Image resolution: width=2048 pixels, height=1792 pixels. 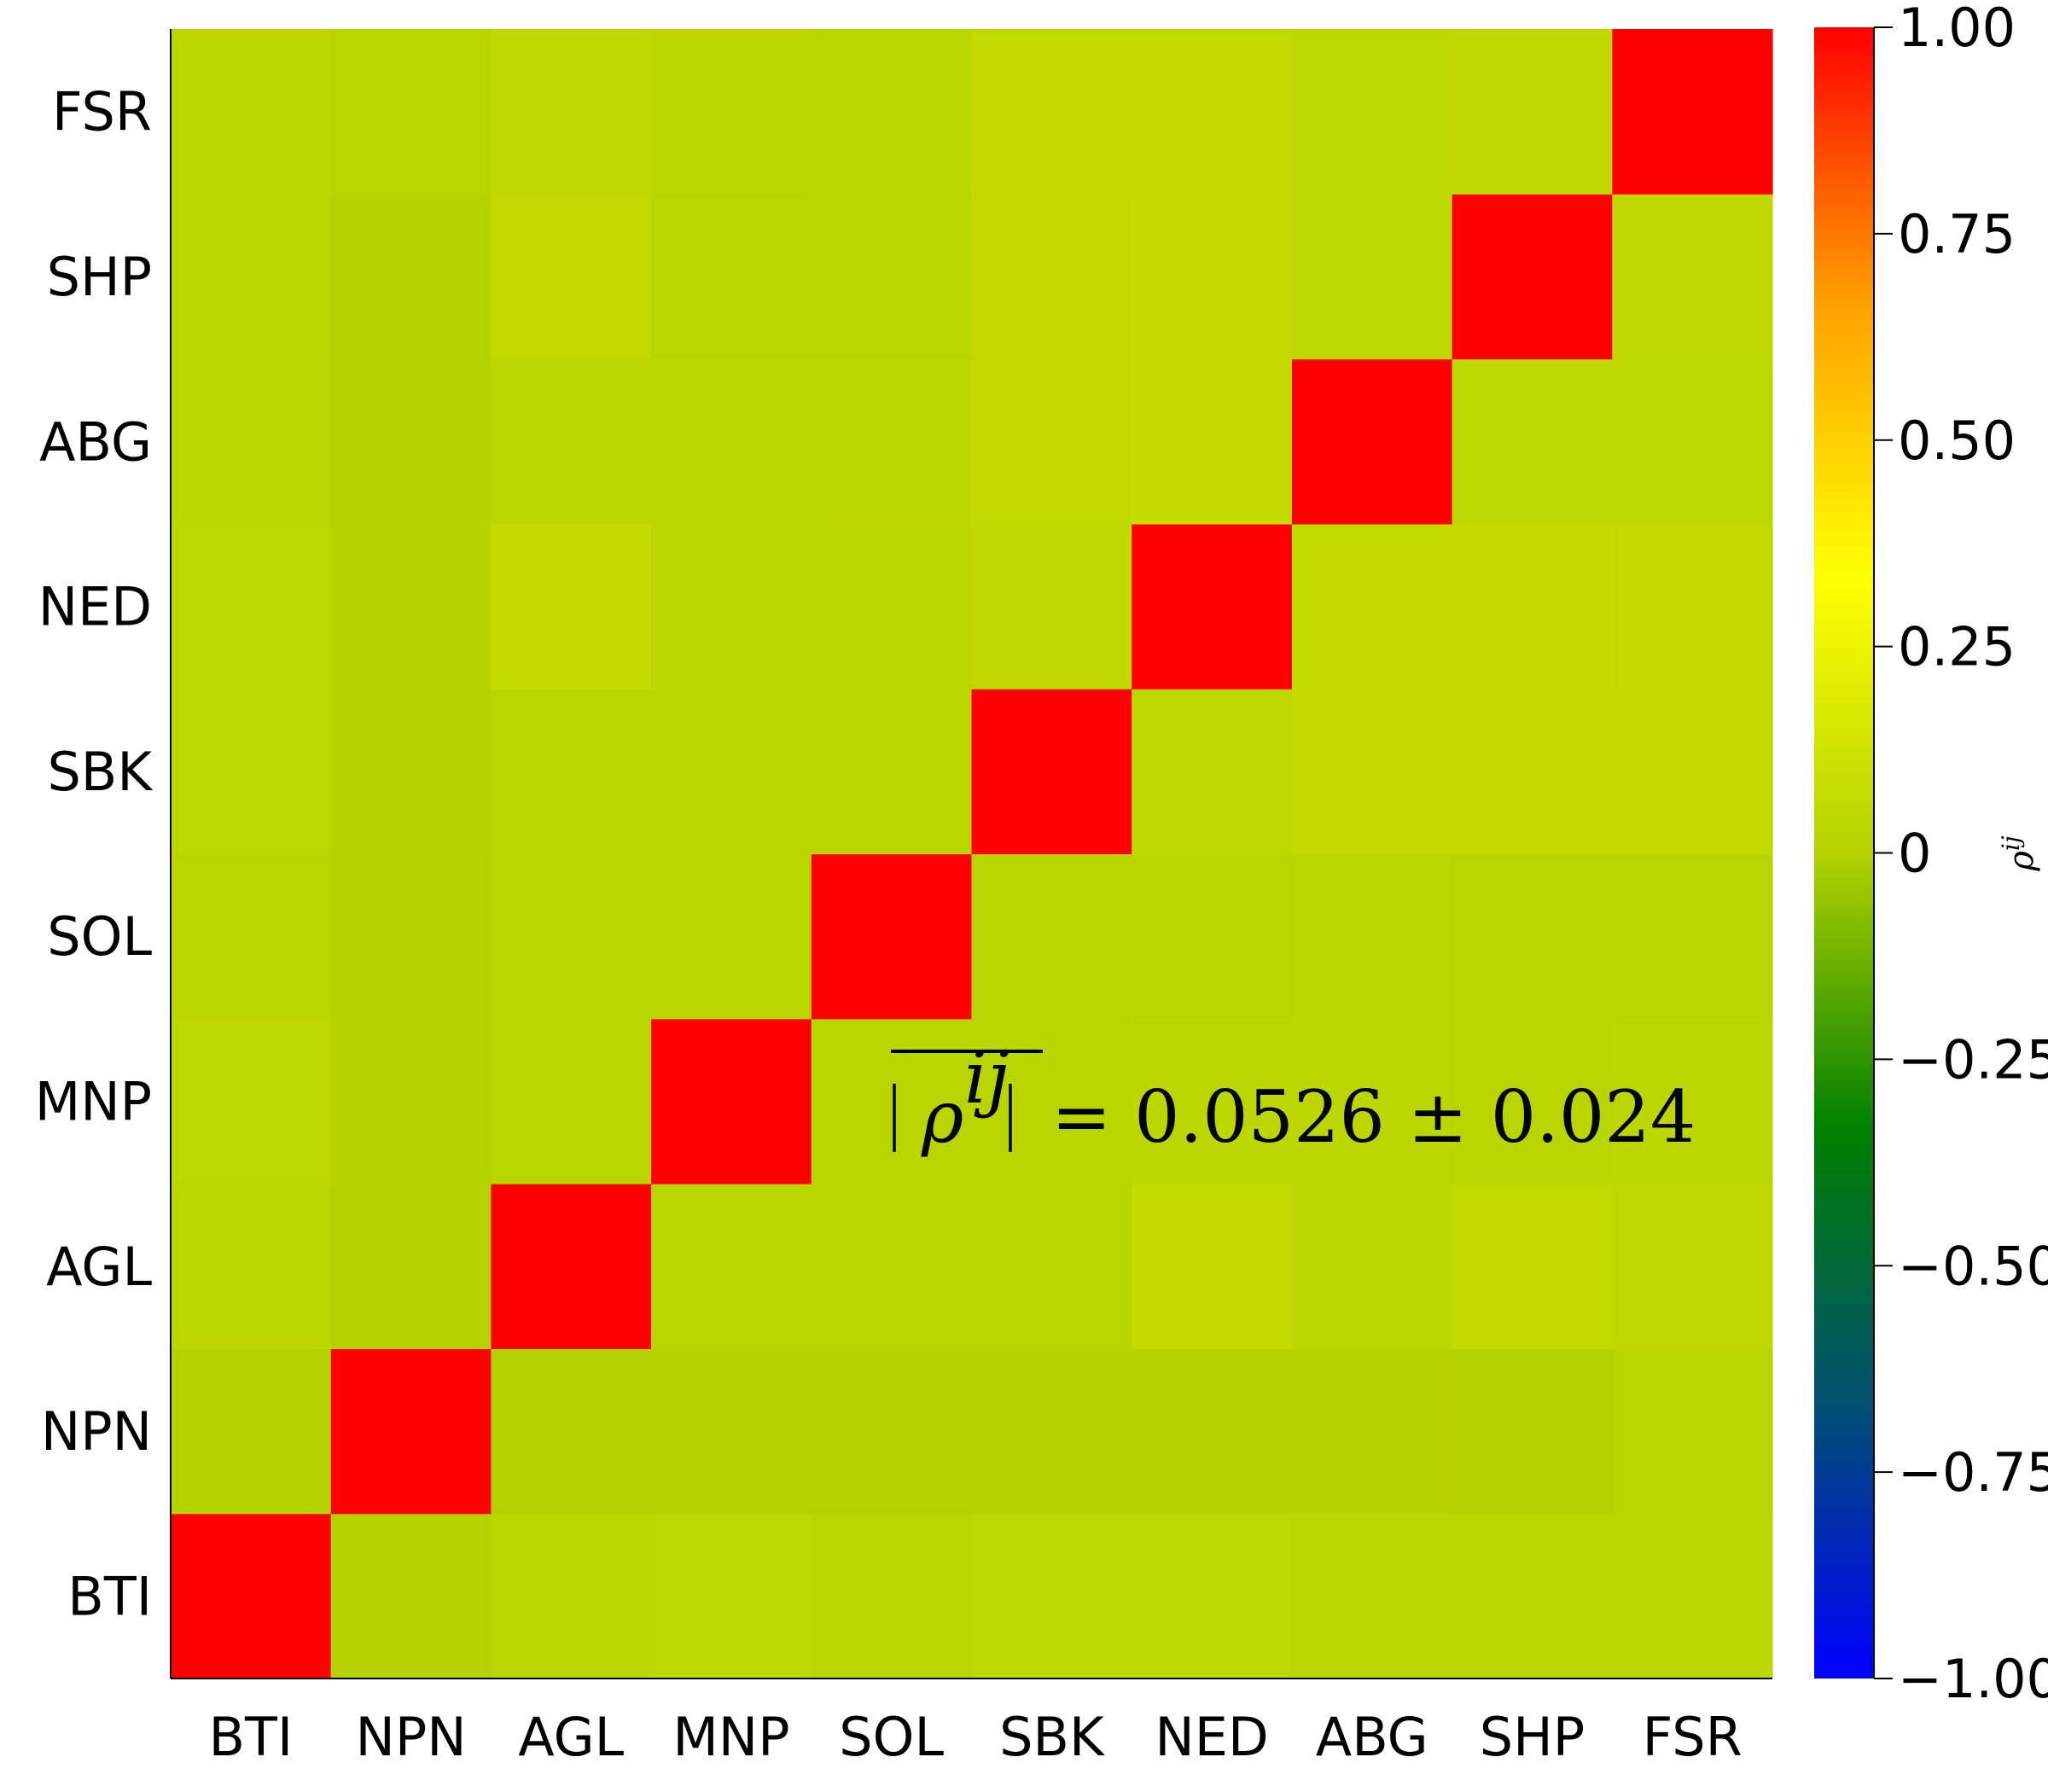 I want to click on x-tick-label-FSR: FSR, so click(x=1693, y=1737).